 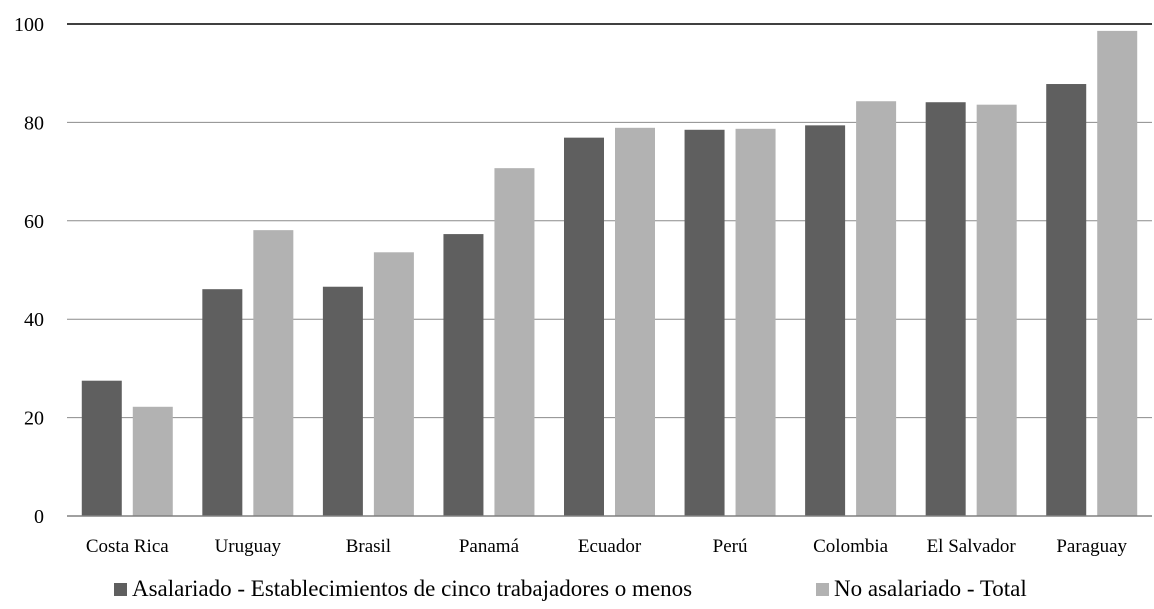 What do you see at coordinates (945, 309) in the screenshot?
I see `bar-series-1-el-salvador` at bounding box center [945, 309].